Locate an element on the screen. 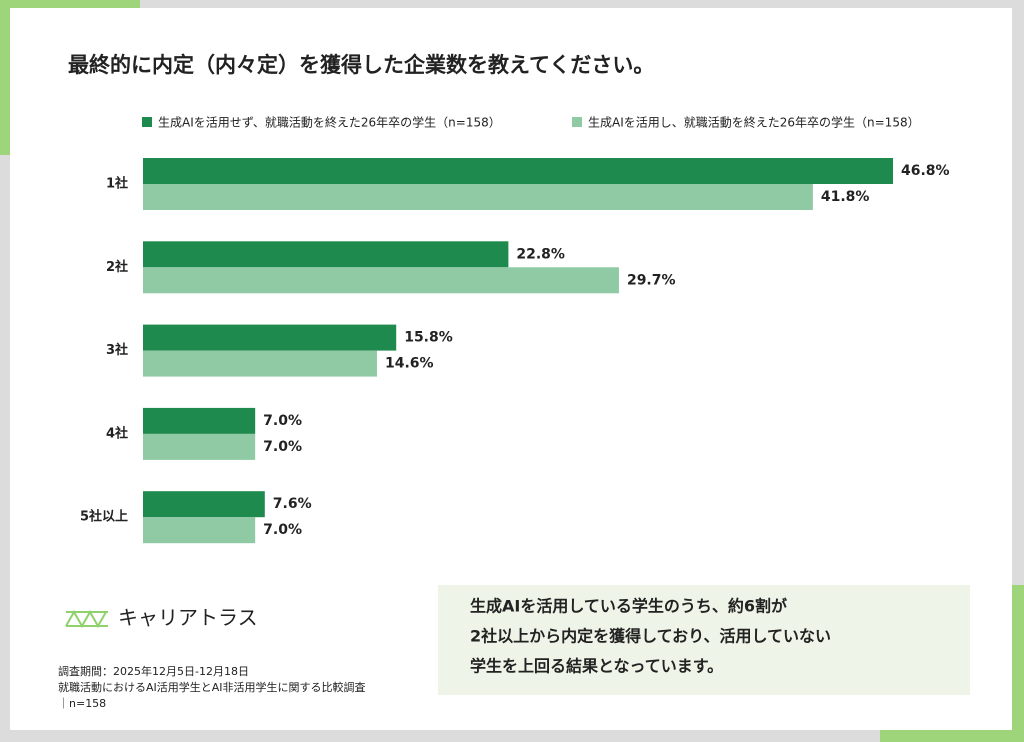  data-label: 29.7% is located at coordinates (651, 280).